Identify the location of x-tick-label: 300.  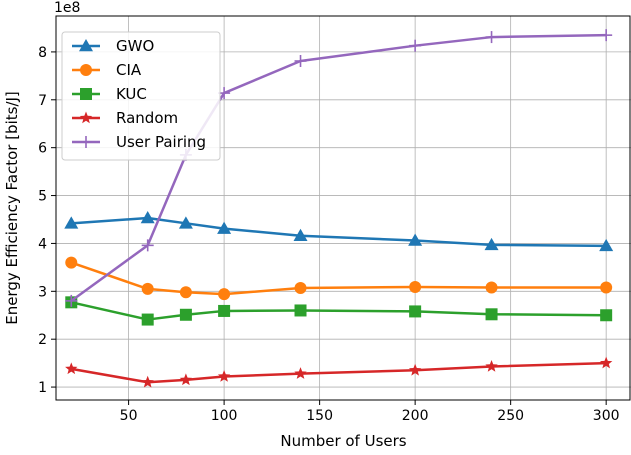
(606, 416).